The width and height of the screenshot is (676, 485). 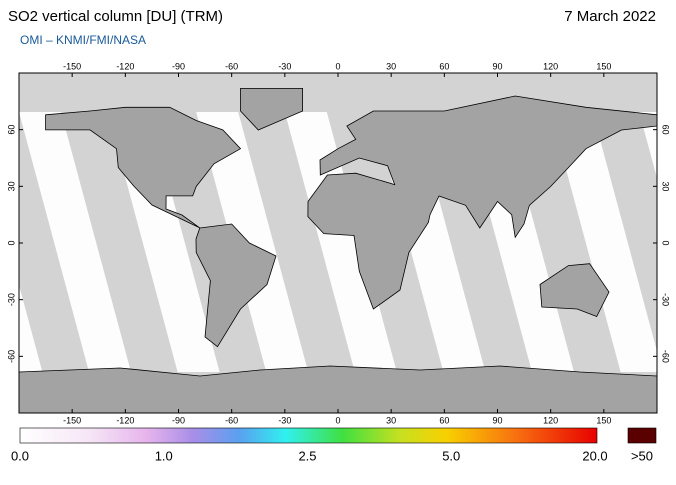 What do you see at coordinates (11, 299) in the screenshot?
I see `lat-label-left: -30` at bounding box center [11, 299].